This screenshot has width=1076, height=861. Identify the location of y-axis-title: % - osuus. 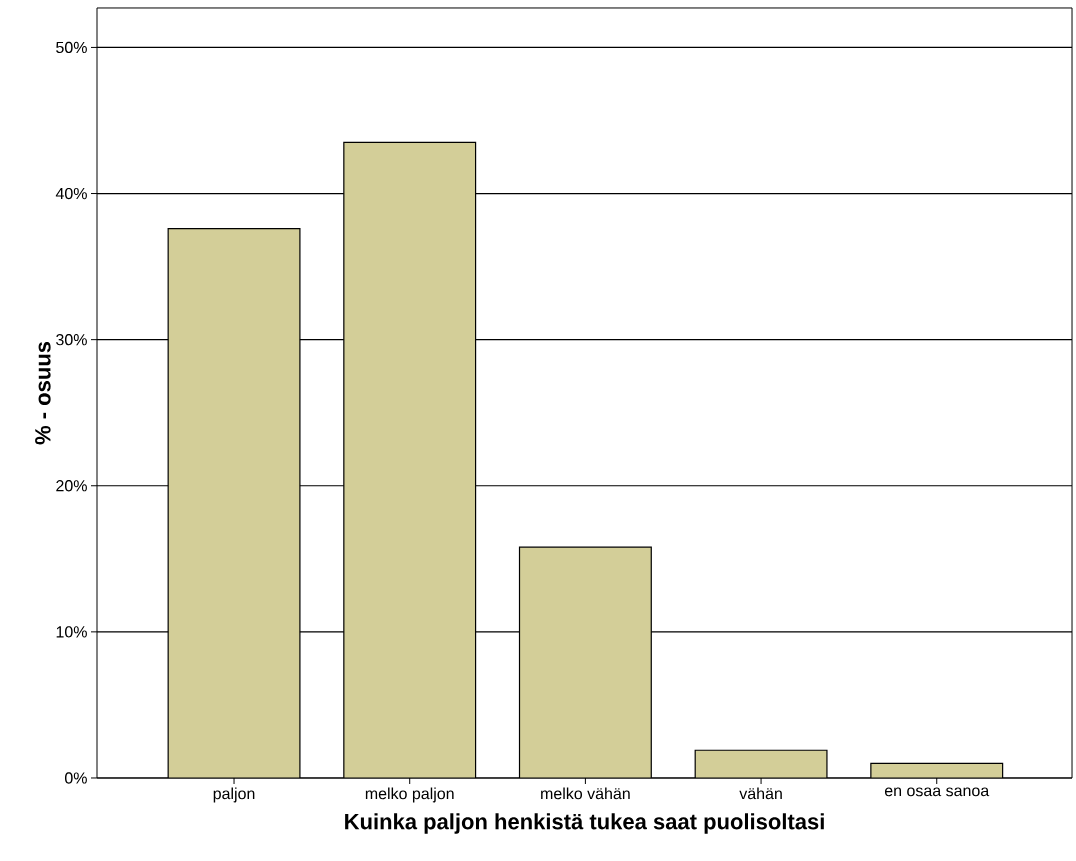
(43, 393).